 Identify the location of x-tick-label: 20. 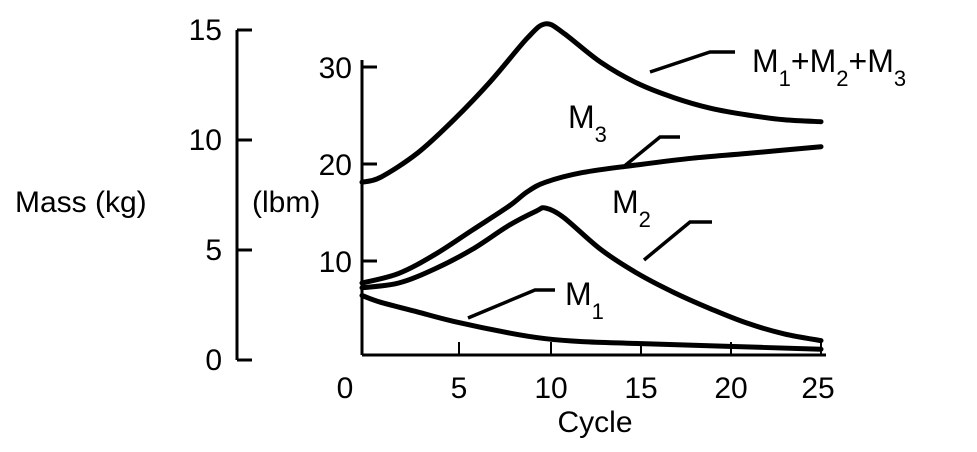
(730, 388).